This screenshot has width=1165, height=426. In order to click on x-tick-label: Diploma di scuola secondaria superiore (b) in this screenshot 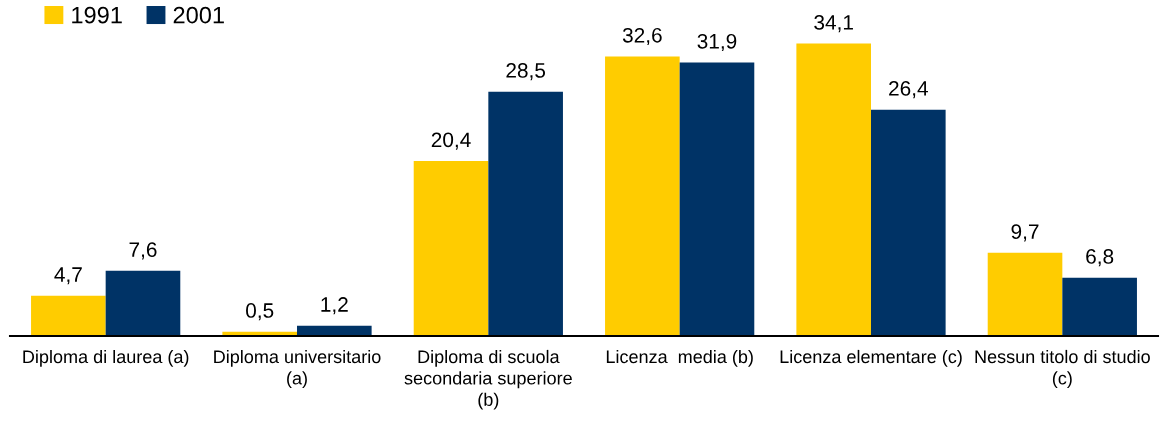, I will do `click(488, 379)`.